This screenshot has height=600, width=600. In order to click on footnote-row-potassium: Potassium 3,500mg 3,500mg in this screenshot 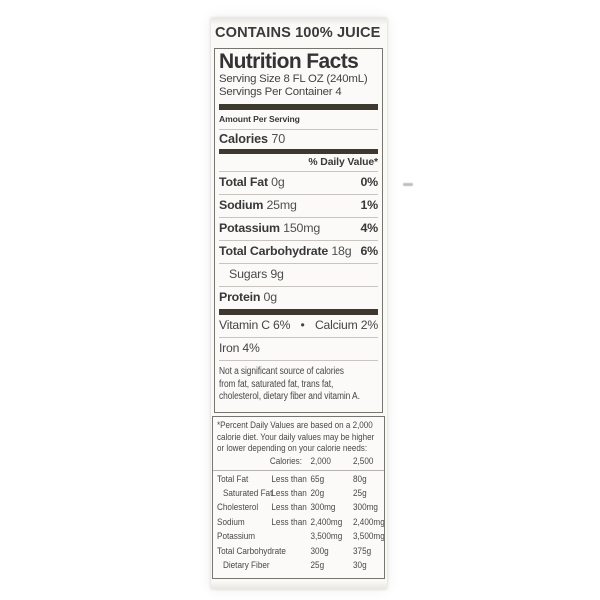, I will do `click(301, 537)`.